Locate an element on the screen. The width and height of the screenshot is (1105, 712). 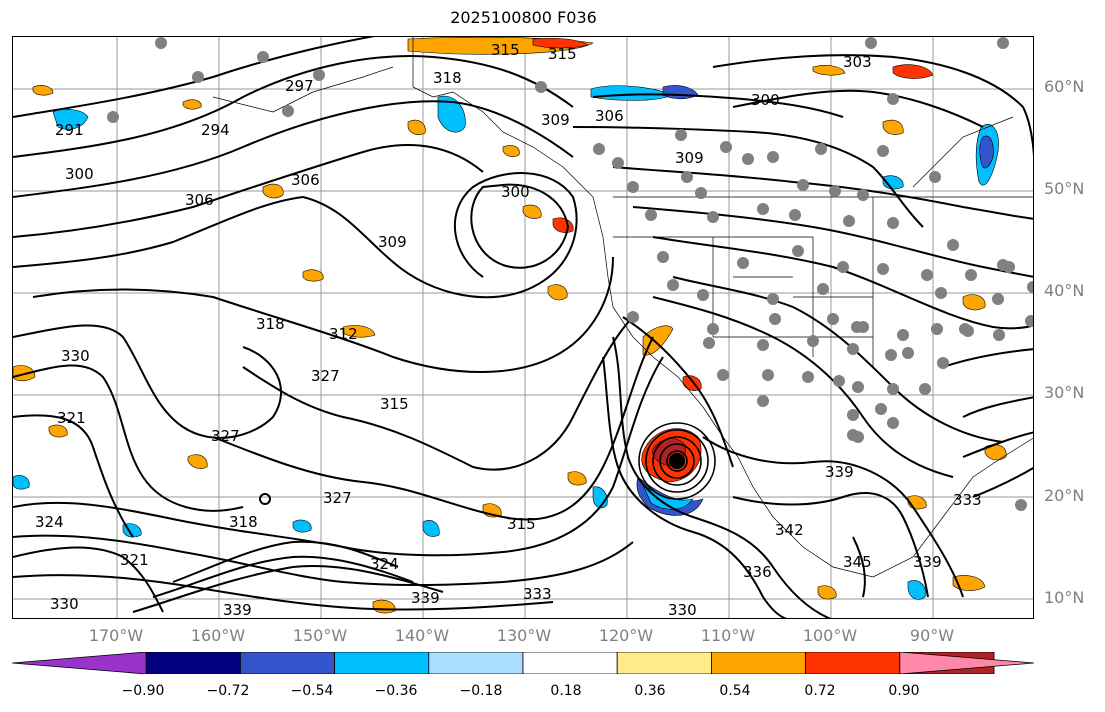
small-low-center is located at coordinates (265, 499).